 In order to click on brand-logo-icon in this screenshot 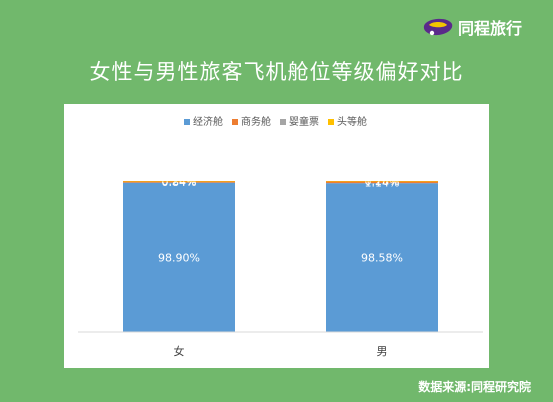, I will do `click(438, 27)`.